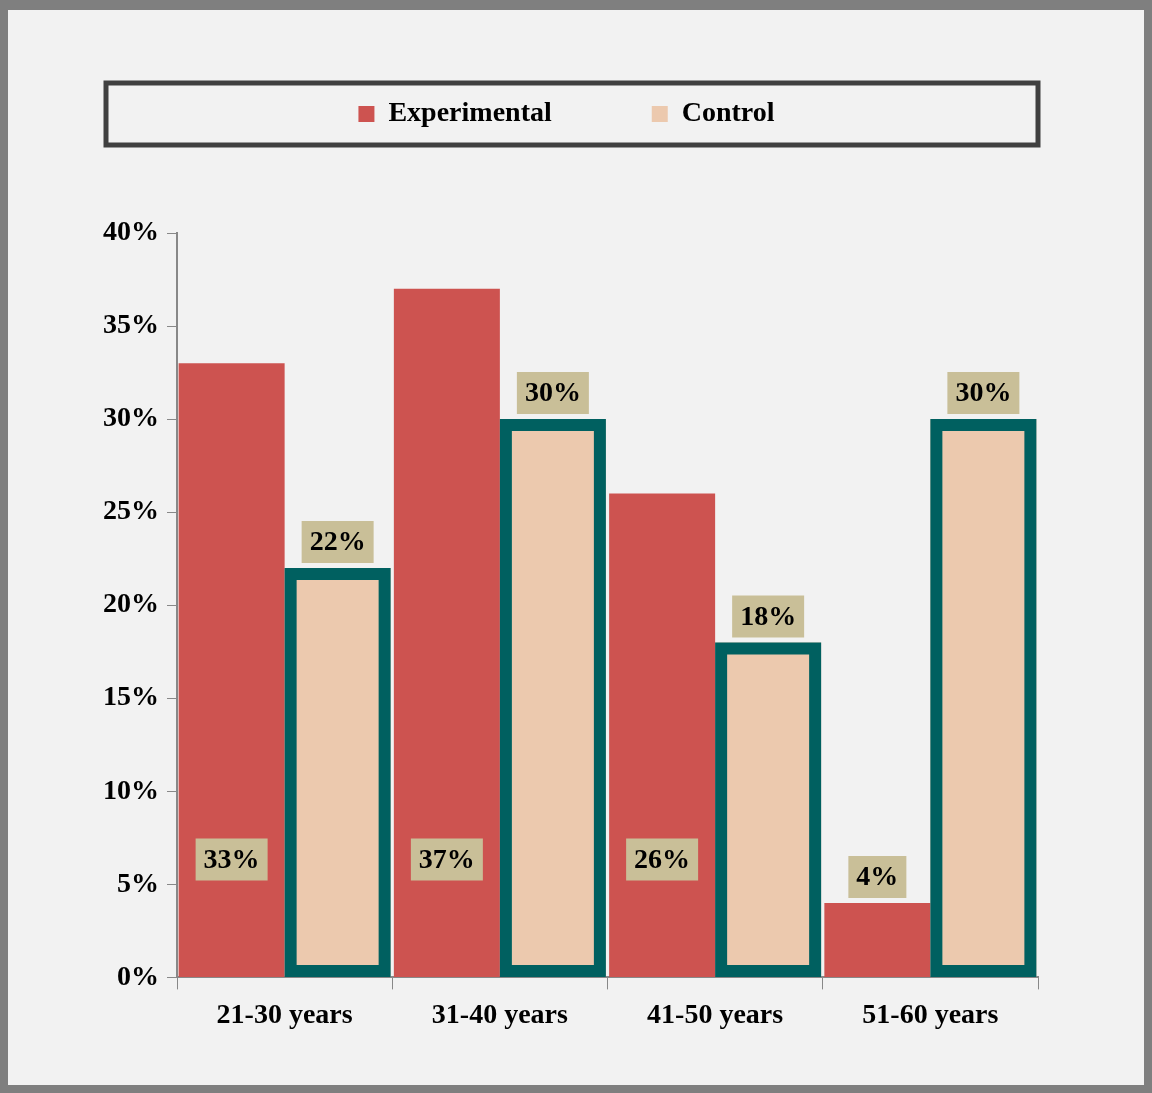 This screenshot has height=1093, width=1152. Describe the element at coordinates (470, 112) in the screenshot. I see `legend-label: Experimental` at that location.